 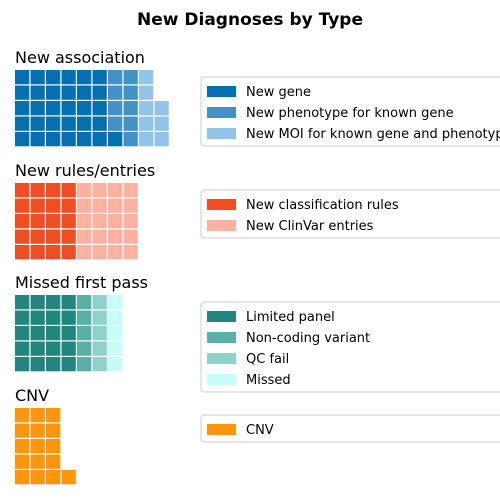 I want to click on panel-title: Missed first pass, so click(x=81, y=282).